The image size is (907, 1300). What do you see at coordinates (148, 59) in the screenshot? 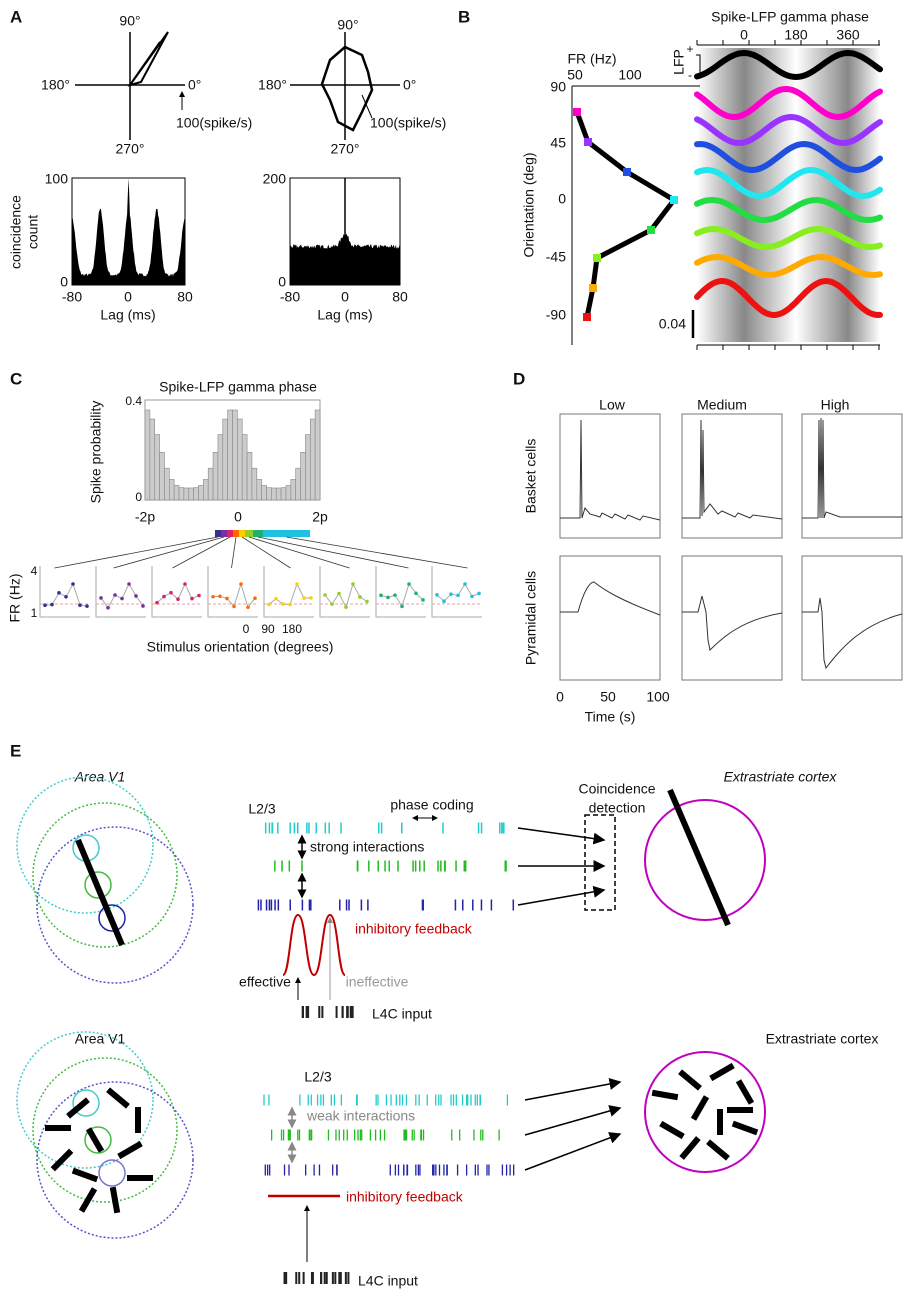
I see `polar-shape` at bounding box center [148, 59].